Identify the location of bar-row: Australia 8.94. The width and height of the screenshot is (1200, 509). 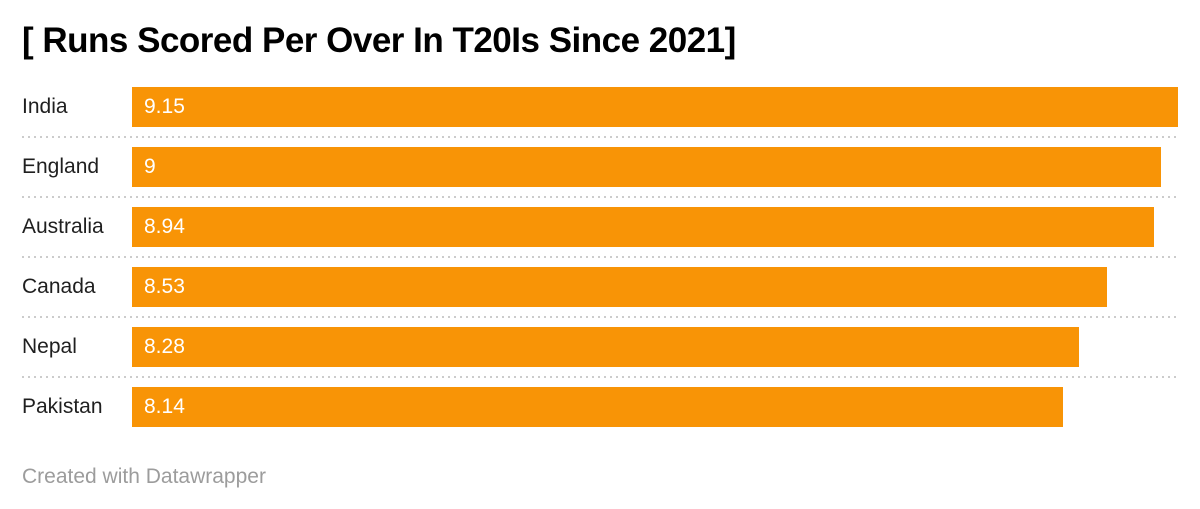
(600, 227).